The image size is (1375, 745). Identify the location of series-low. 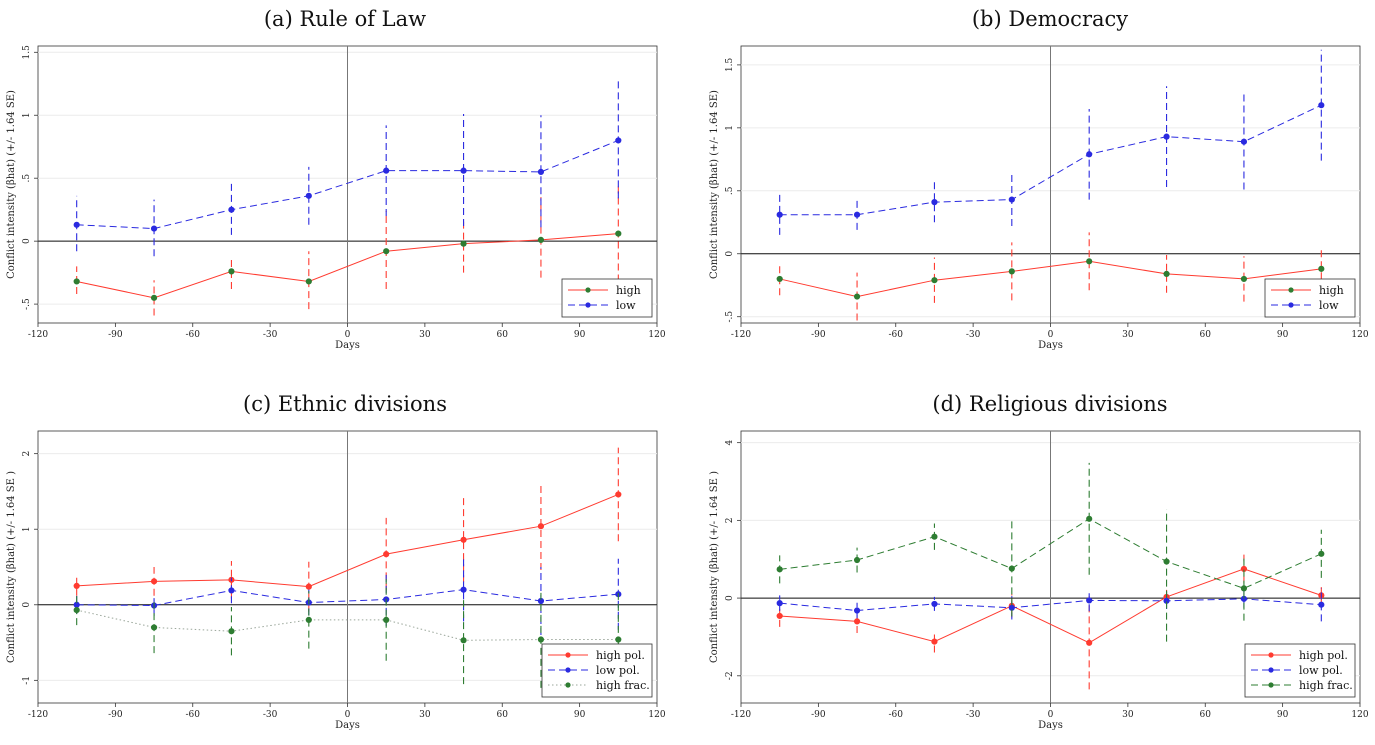
(347, 169).